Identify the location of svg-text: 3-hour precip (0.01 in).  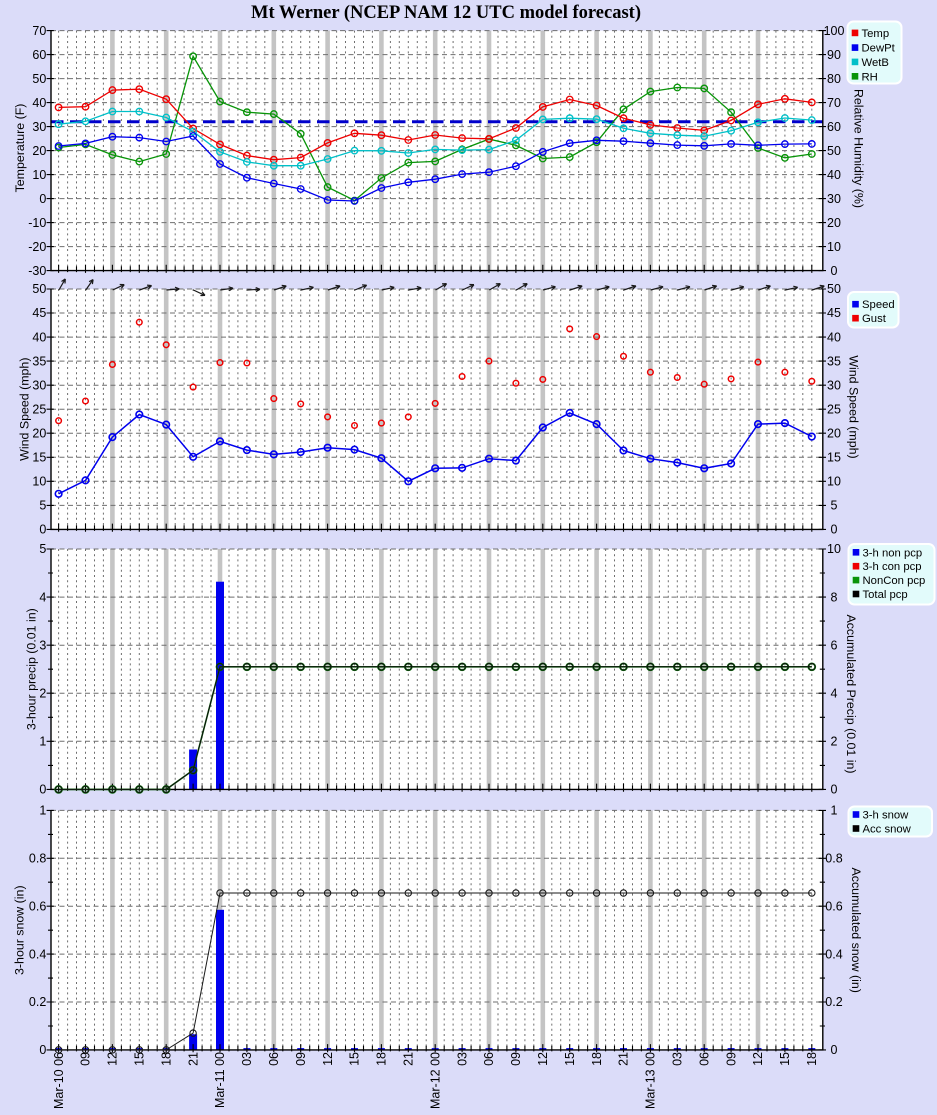
(31, 669).